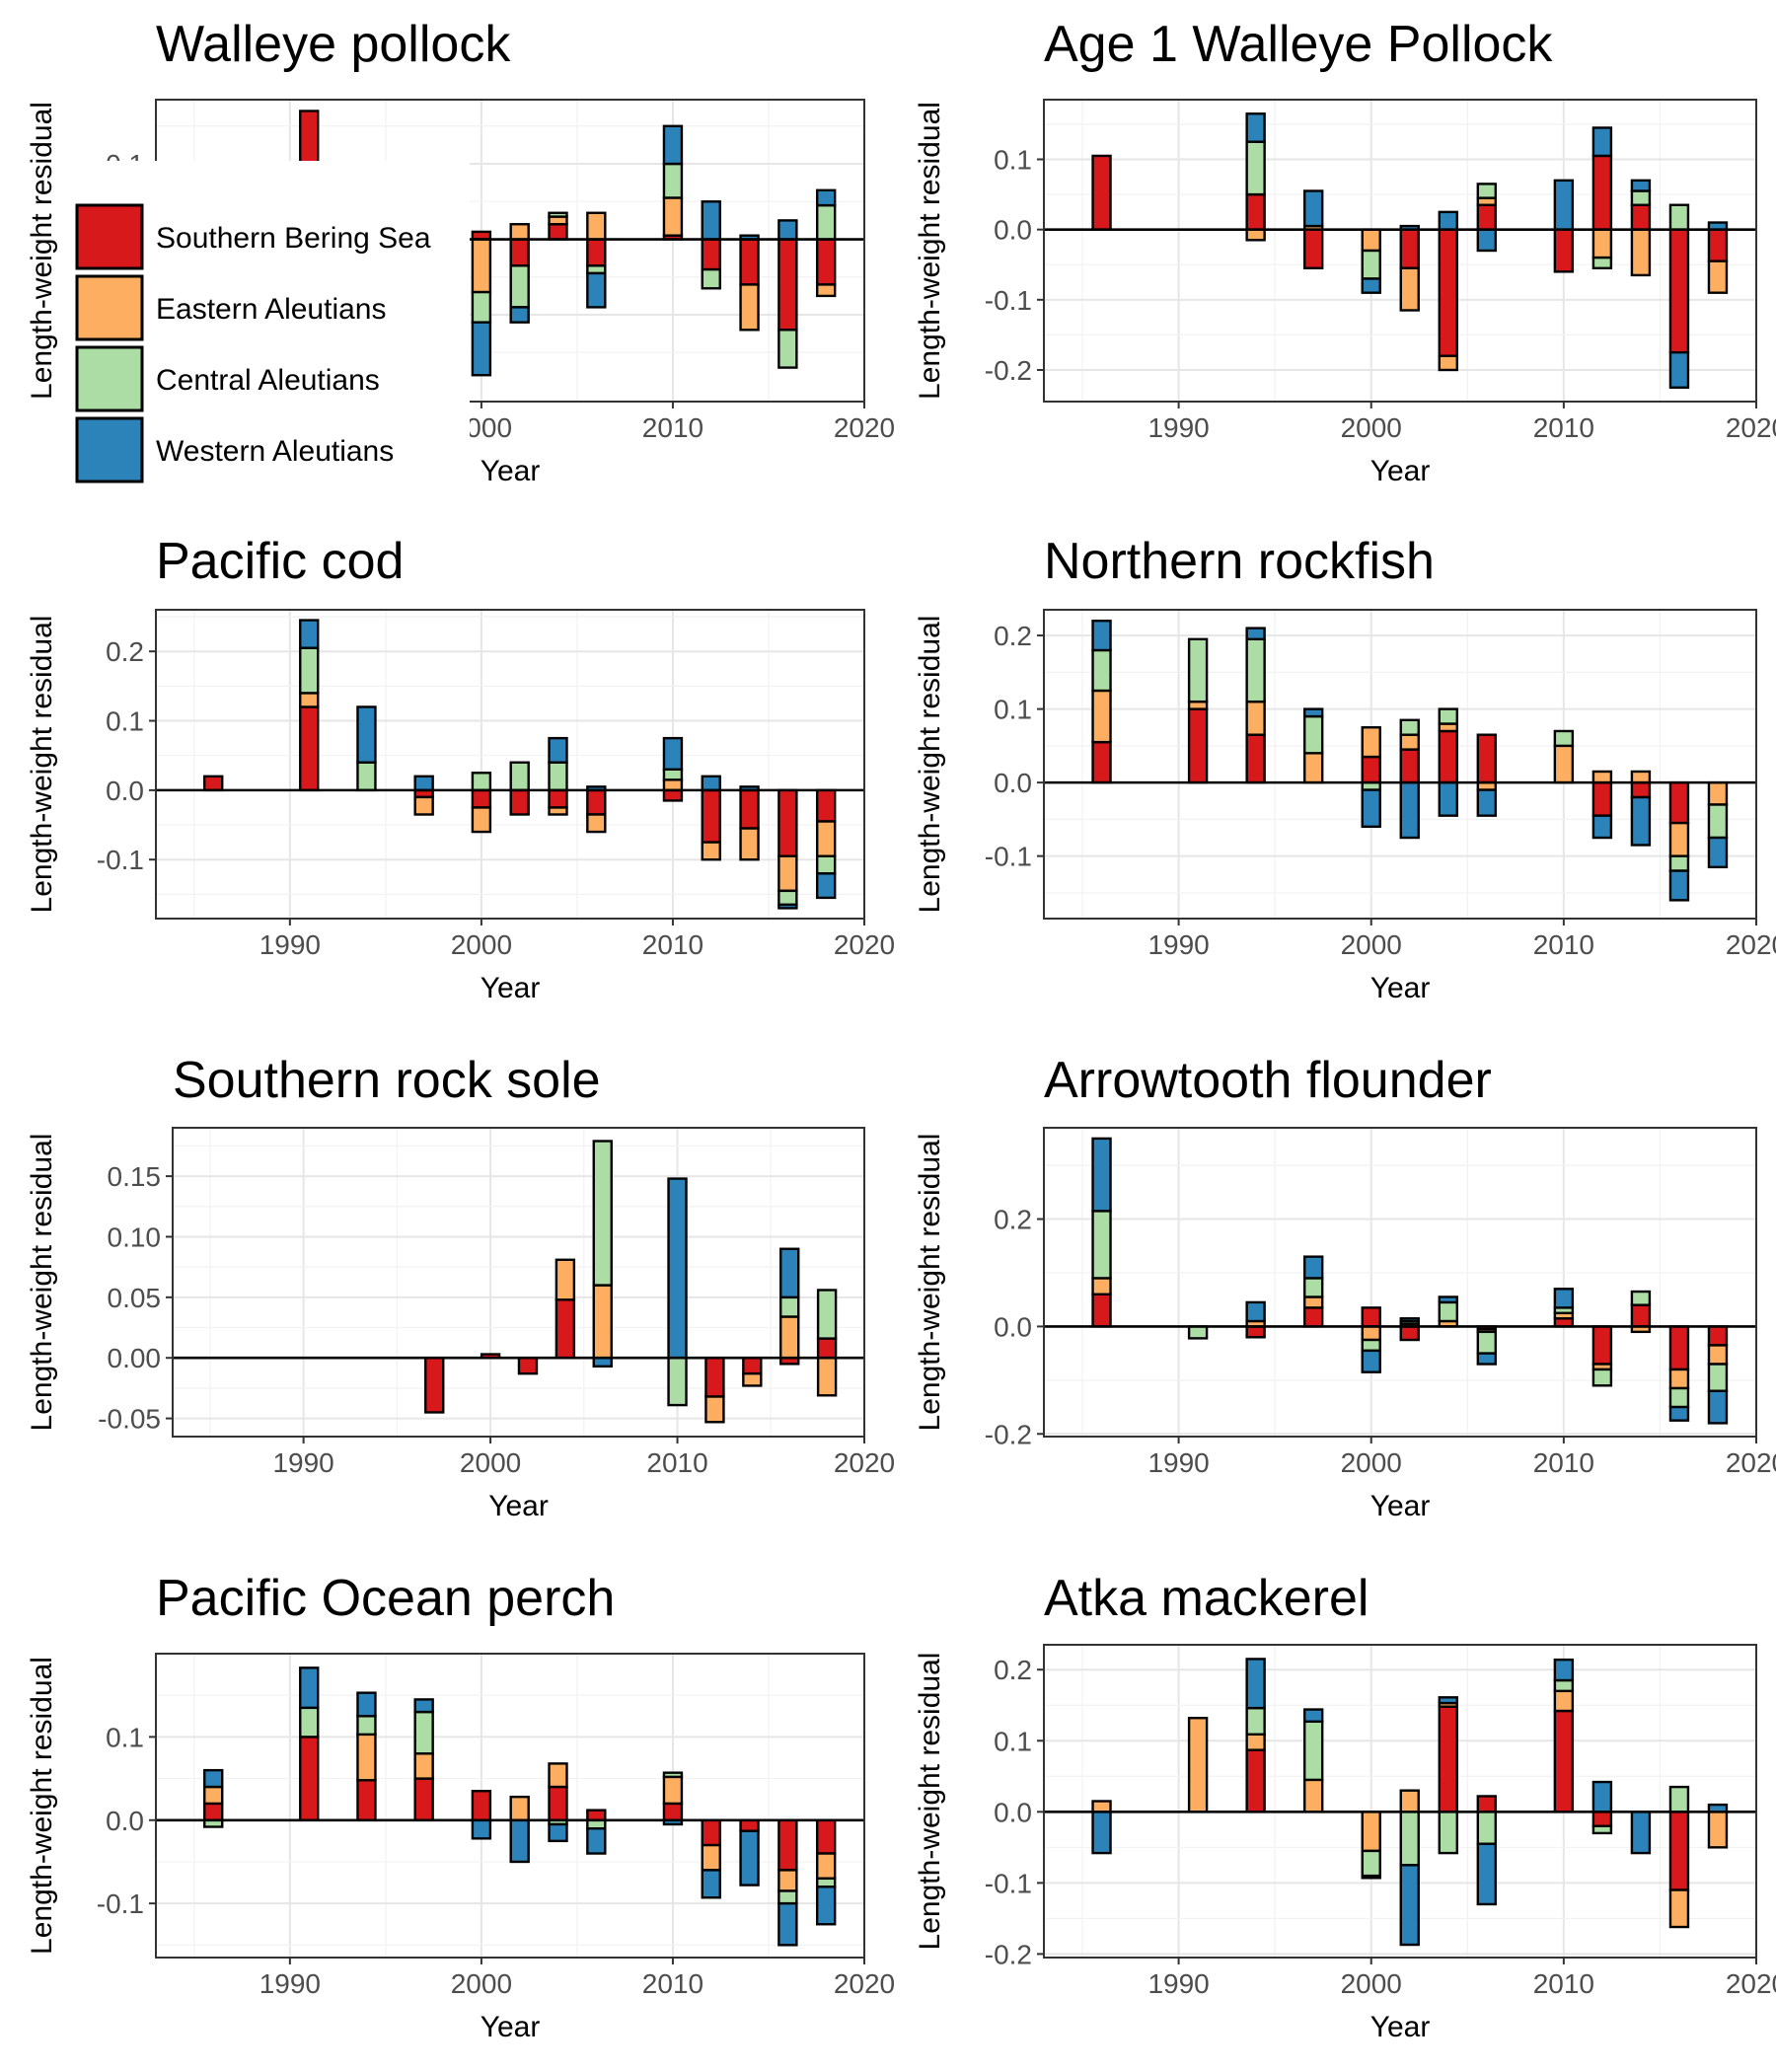 The height and width of the screenshot is (2072, 1776). I want to click on bar-2000-central-aleutians, so click(1371, 1345).